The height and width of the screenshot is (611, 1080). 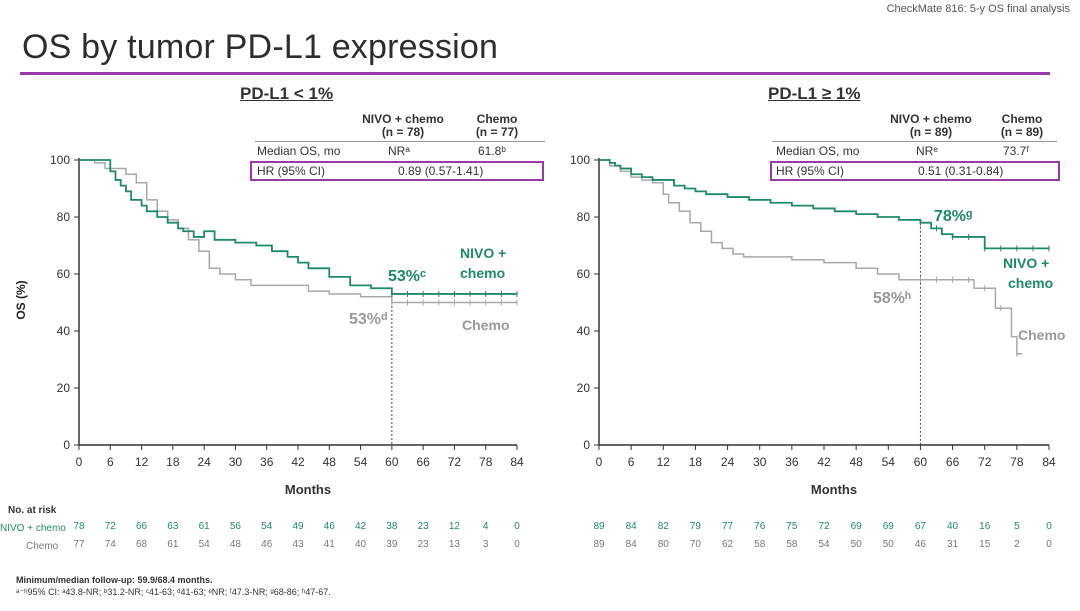 I want to click on risk-nivo-left: 56, so click(x=236, y=526).